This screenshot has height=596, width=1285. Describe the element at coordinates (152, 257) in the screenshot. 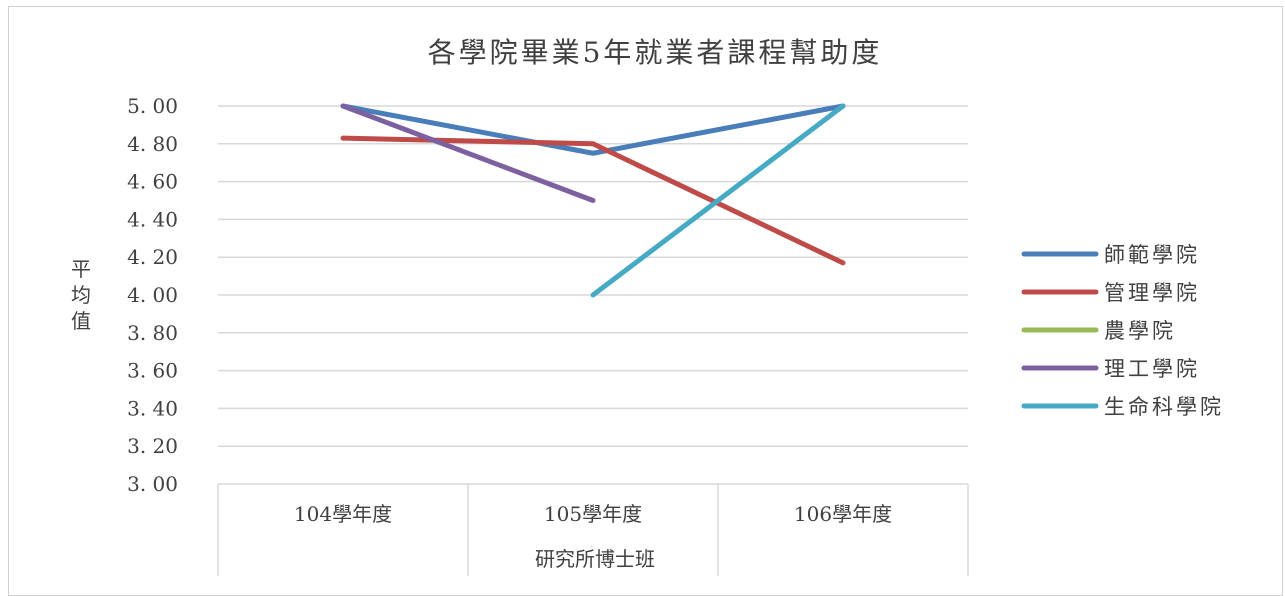

I see `y-tick-label: 4. 20` at that location.